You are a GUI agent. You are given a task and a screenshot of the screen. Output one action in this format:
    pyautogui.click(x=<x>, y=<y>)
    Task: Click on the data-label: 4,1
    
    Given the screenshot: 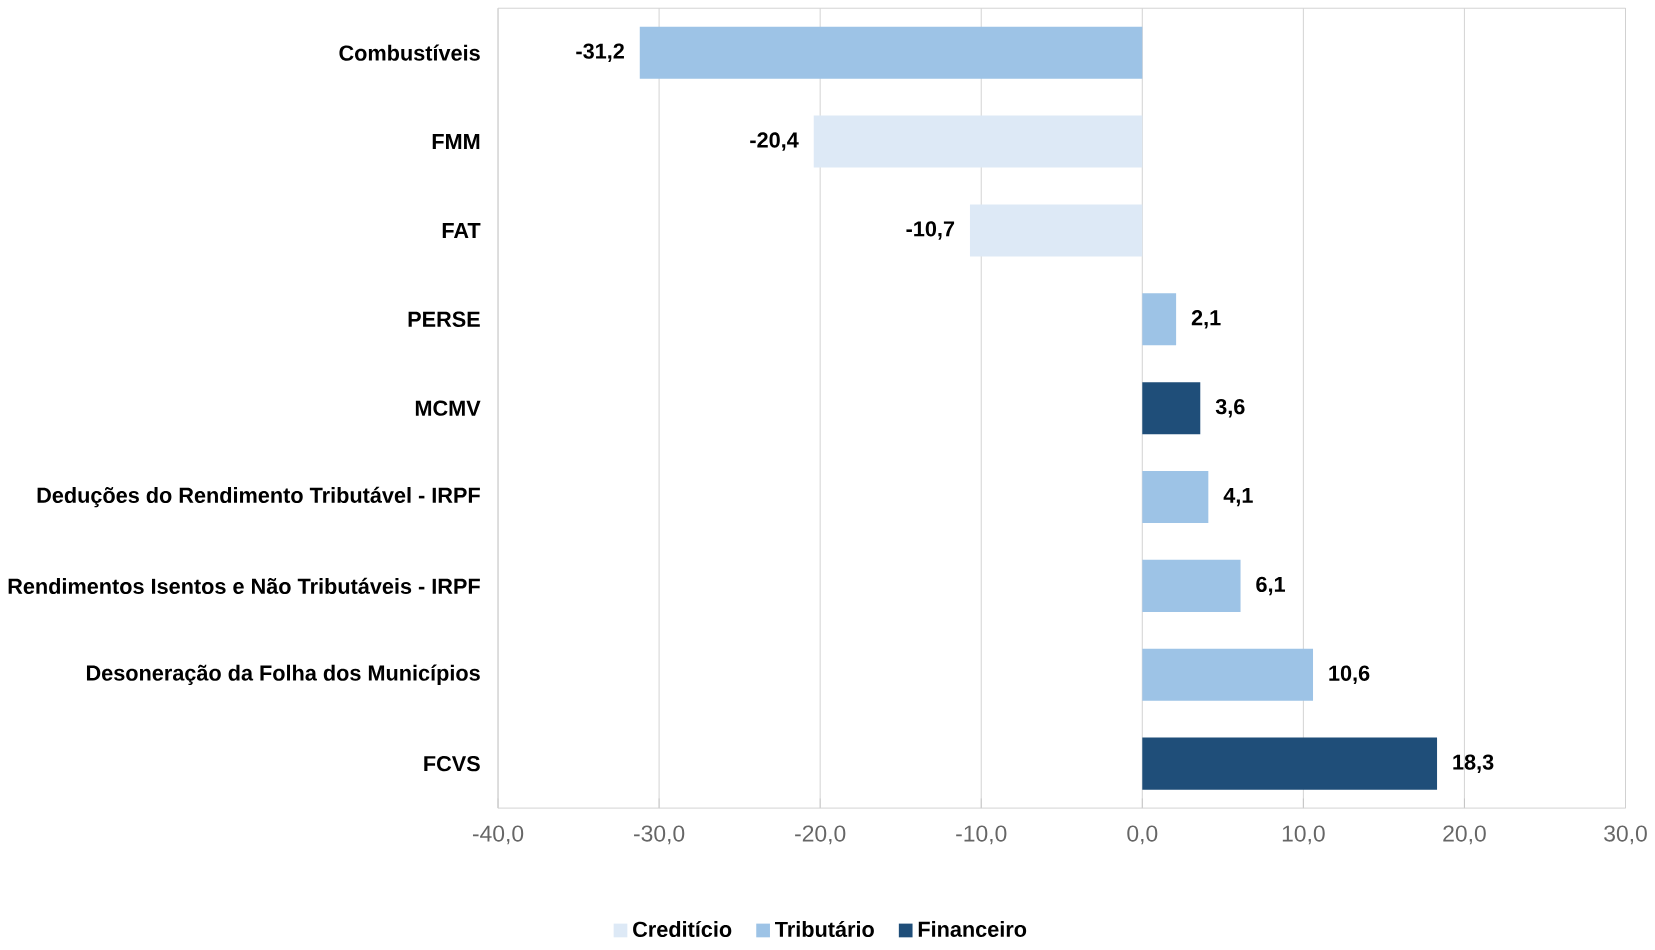 What is the action you would take?
    pyautogui.click(x=1238, y=497)
    